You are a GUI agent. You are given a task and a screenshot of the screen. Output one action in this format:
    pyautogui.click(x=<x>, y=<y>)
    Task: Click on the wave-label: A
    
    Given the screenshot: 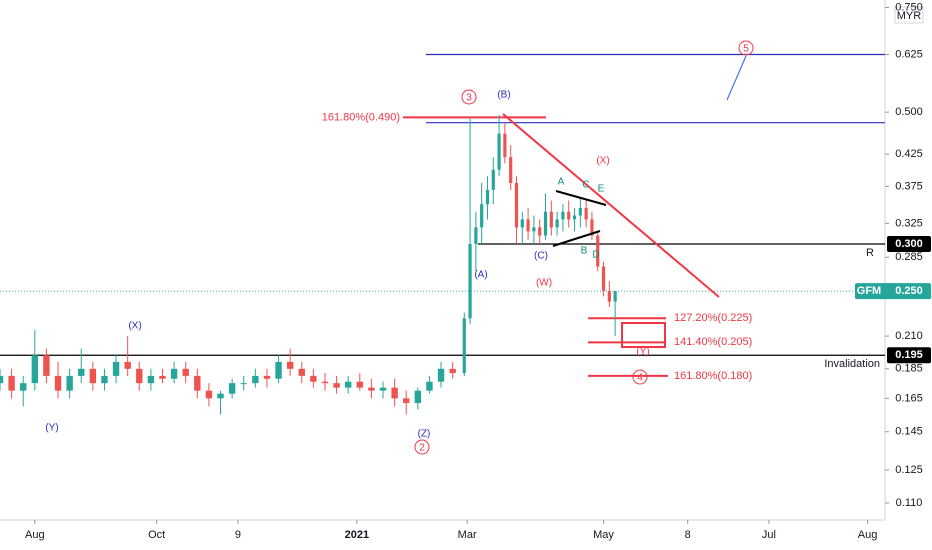 What is the action you would take?
    pyautogui.click(x=561, y=182)
    